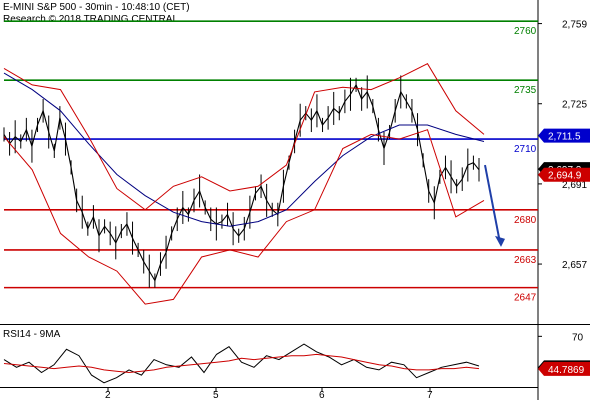  What do you see at coordinates (500, 241) in the screenshot?
I see `forecast-arrow-head` at bounding box center [500, 241].